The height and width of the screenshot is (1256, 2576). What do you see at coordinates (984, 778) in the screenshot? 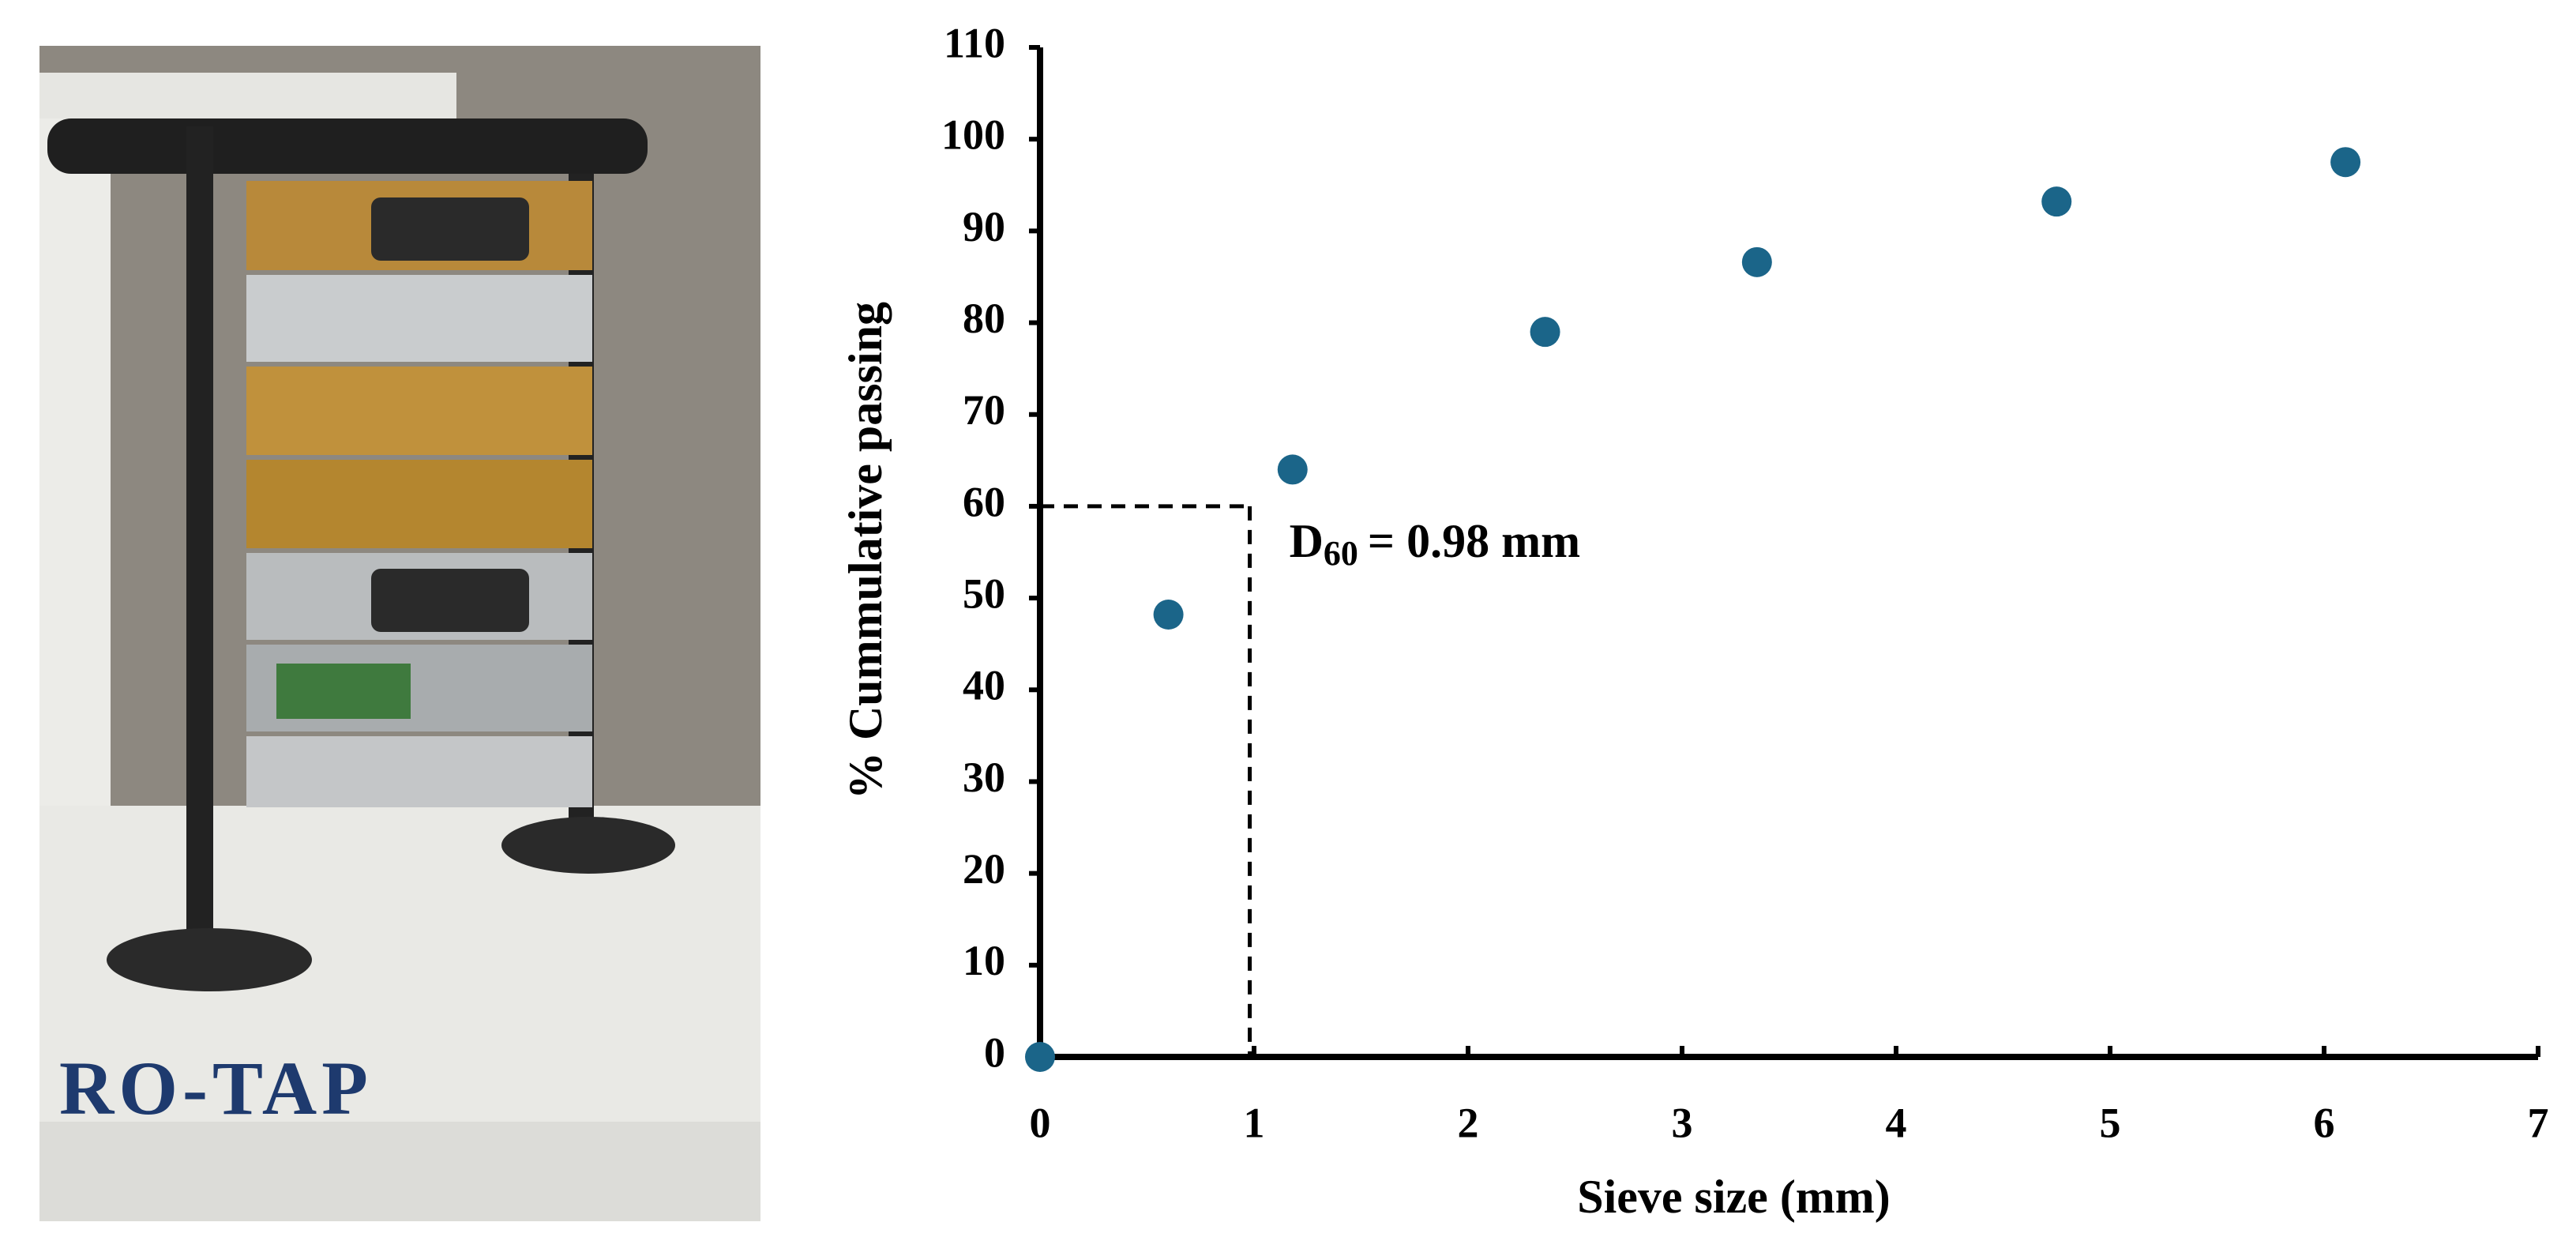
I see `y-tick-label: 30` at bounding box center [984, 778].